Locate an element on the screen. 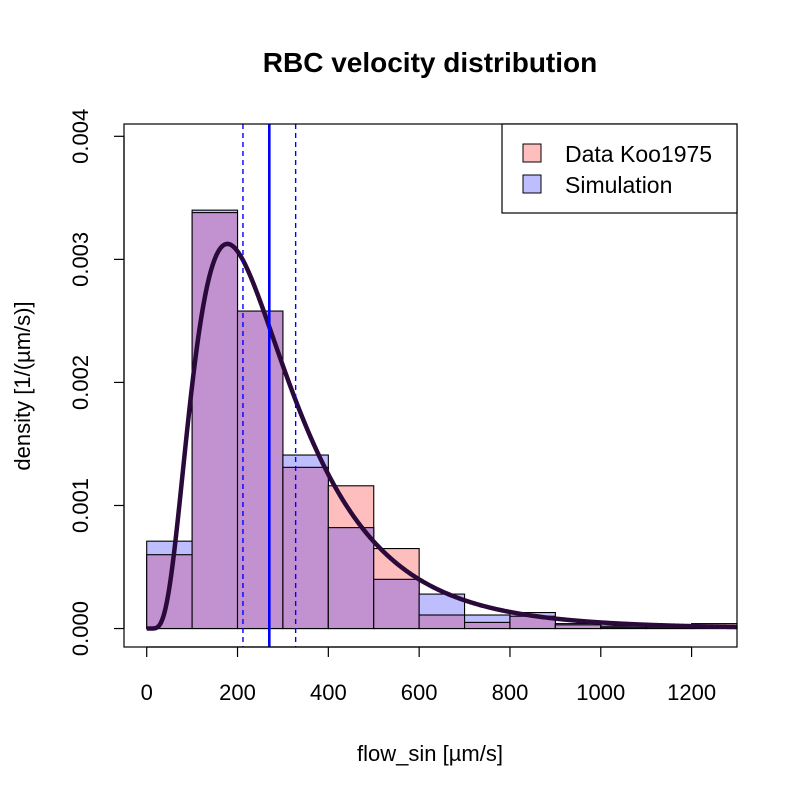 The image size is (800, 800). x-tick-label-4: 800 is located at coordinates (510, 692).